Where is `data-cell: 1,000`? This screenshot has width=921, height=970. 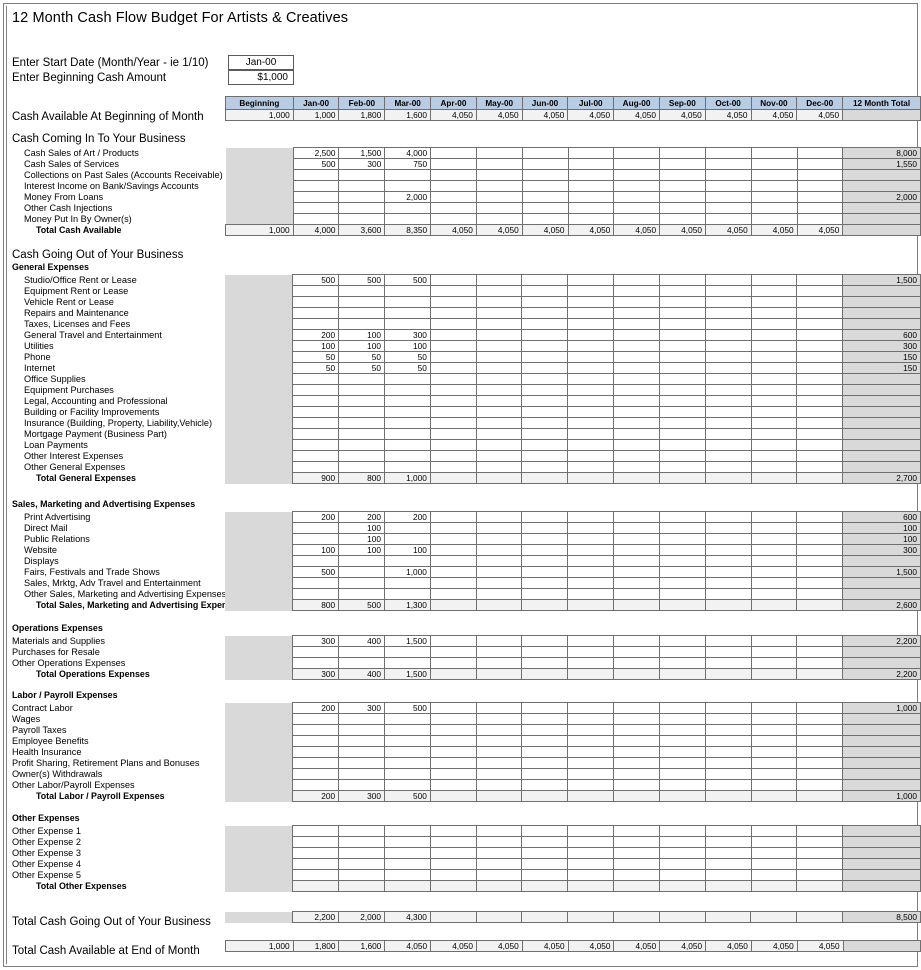
data-cell: 1,000 is located at coordinates (881, 708).